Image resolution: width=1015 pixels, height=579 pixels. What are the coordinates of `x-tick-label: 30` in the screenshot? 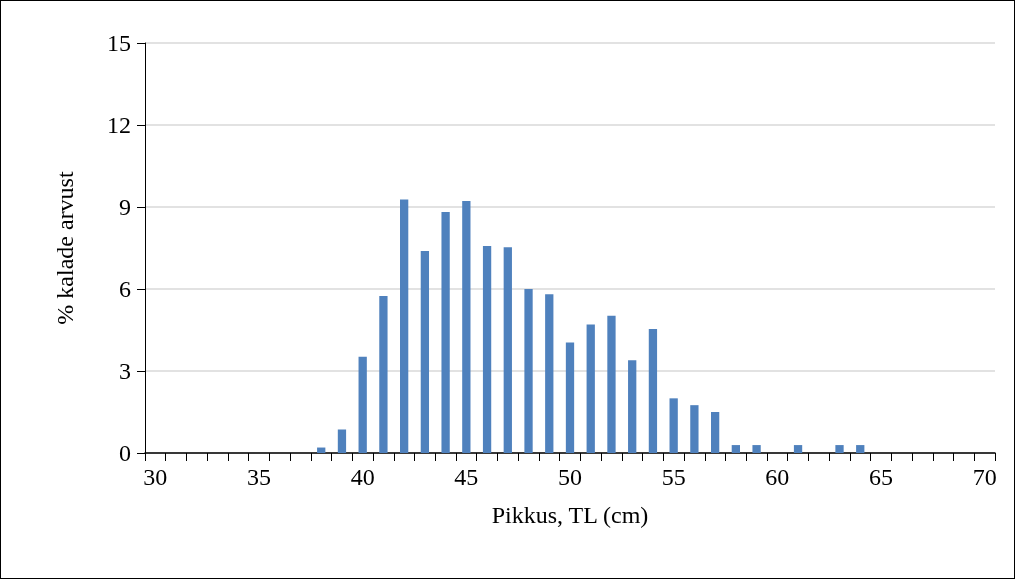 It's located at (155, 477).